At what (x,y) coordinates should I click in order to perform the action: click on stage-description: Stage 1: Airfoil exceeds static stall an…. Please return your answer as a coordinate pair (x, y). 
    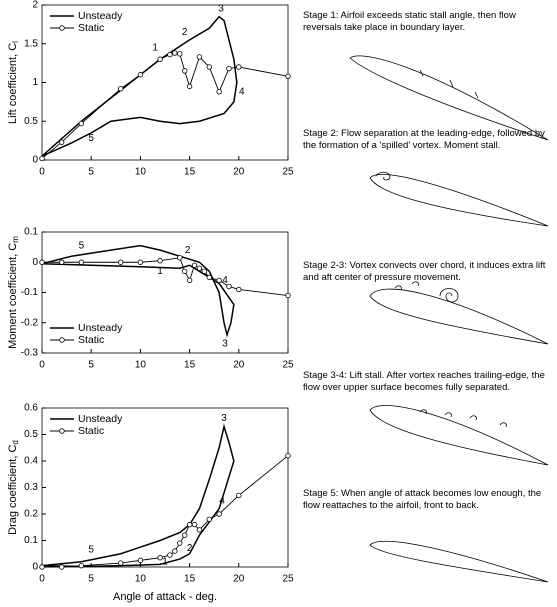
    Looking at the image, I should click on (409, 21).